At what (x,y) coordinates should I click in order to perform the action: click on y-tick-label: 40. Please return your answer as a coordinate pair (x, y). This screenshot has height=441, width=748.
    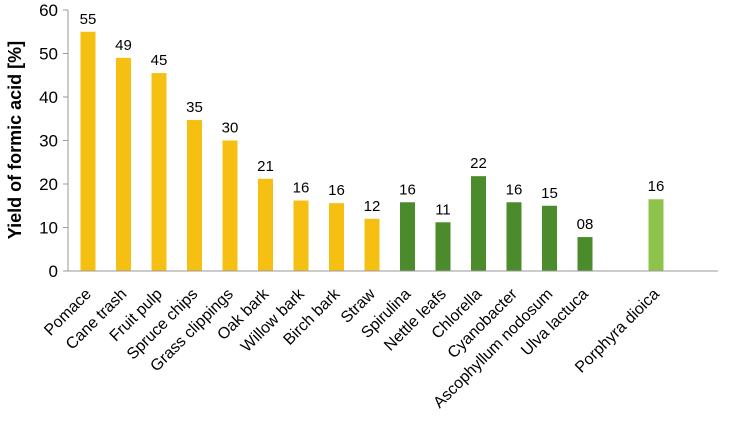
    Looking at the image, I should click on (48, 97).